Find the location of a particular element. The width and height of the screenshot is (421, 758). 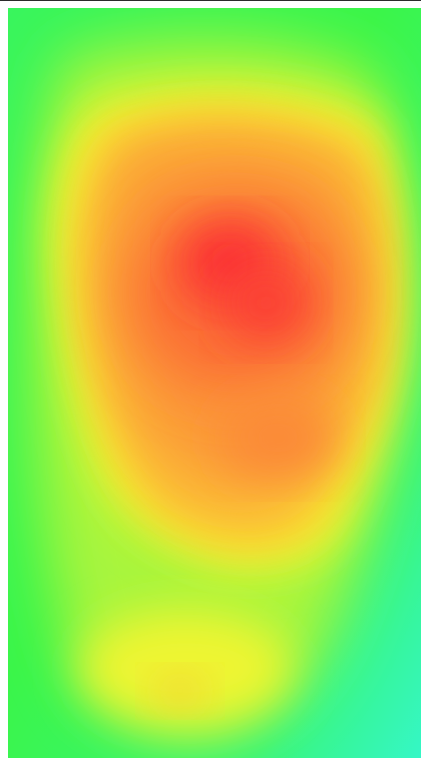

top-border is located at coordinates (210, 3).